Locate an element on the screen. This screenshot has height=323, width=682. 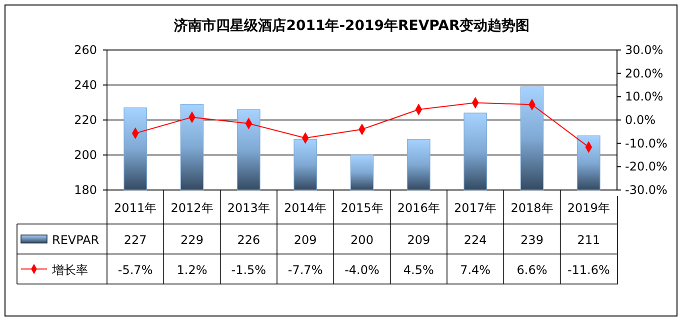
data-label: -1.5% is located at coordinates (248, 270).